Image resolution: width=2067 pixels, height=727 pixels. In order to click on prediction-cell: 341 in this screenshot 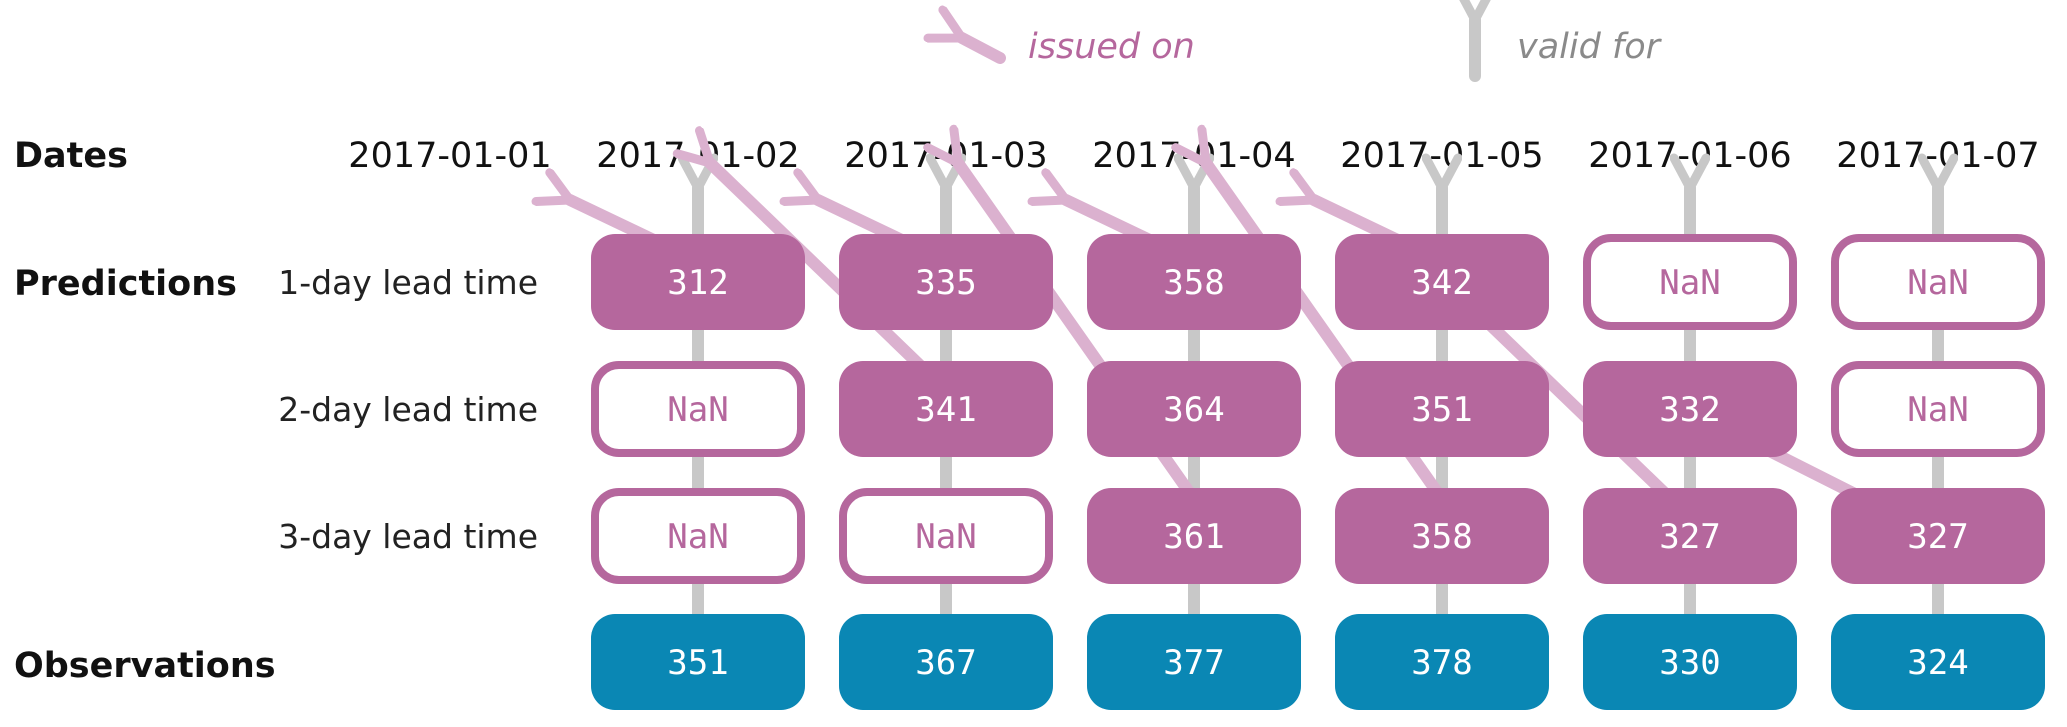, I will do `click(946, 409)`.